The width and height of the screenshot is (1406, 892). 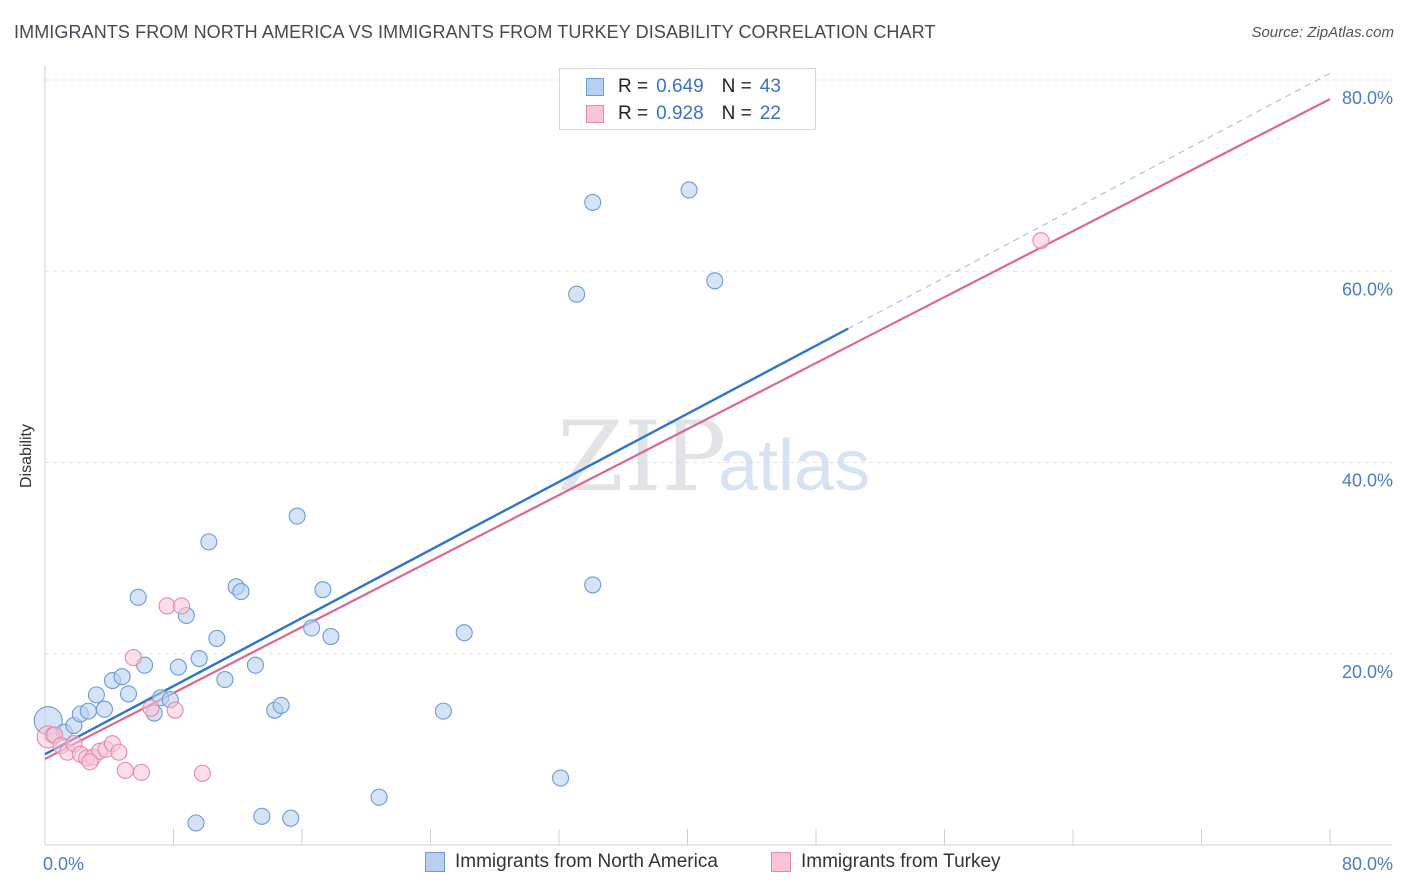 I want to click on bottom-legend-north-america: Immigrants from North America, so click(x=571, y=862).